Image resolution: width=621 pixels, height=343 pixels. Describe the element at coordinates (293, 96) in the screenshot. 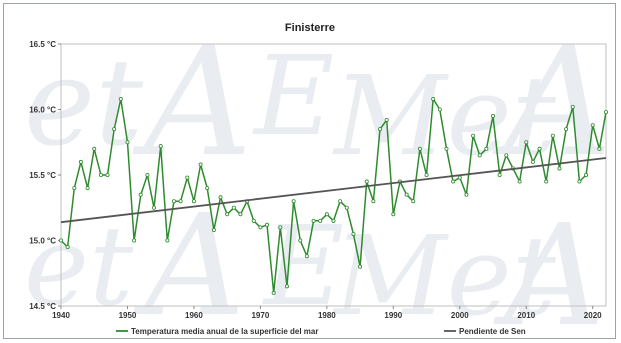

I see `svg-text: E` at that location.